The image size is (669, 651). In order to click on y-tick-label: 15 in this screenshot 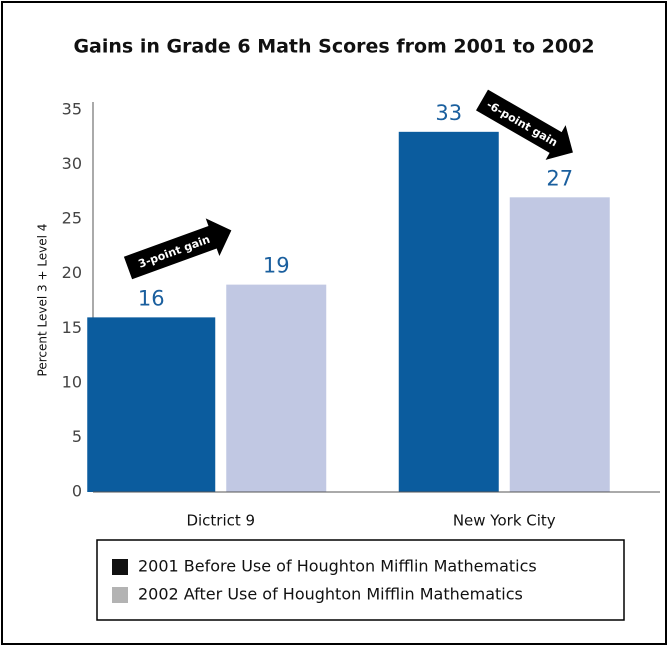, I will do `click(72, 327)`.